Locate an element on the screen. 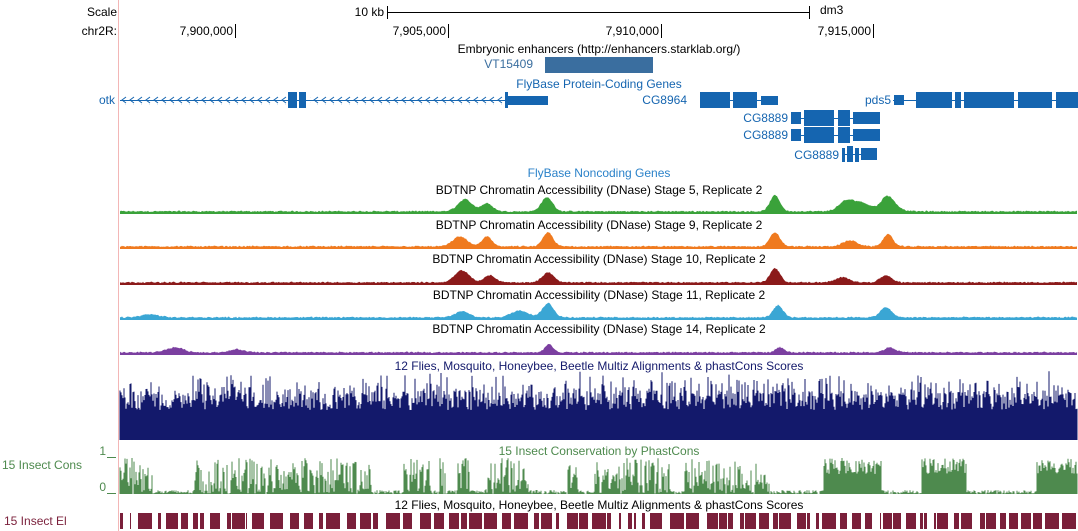 This screenshot has height=531, width=1078. insect-el-side-label: 15 Insect El is located at coordinates (35, 521).